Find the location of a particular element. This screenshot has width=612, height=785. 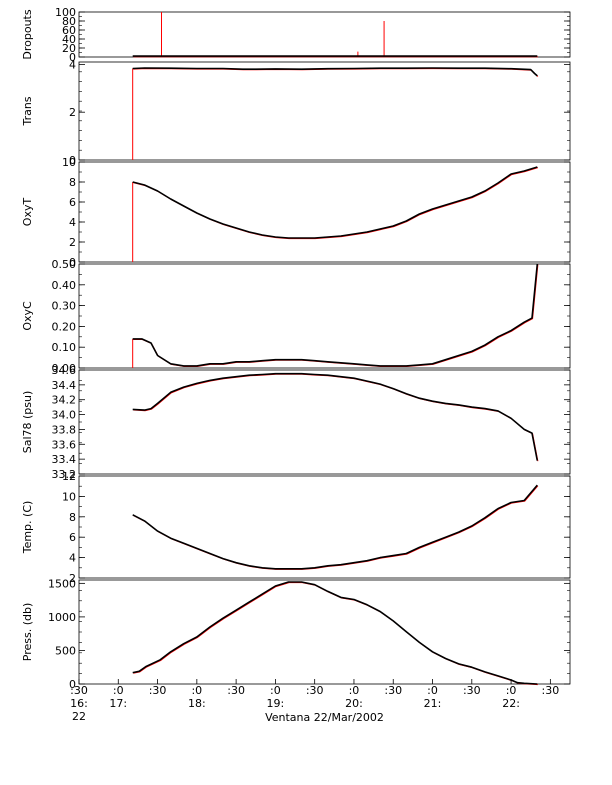

y-axis-label: OxyT is located at coordinates (27, 212).